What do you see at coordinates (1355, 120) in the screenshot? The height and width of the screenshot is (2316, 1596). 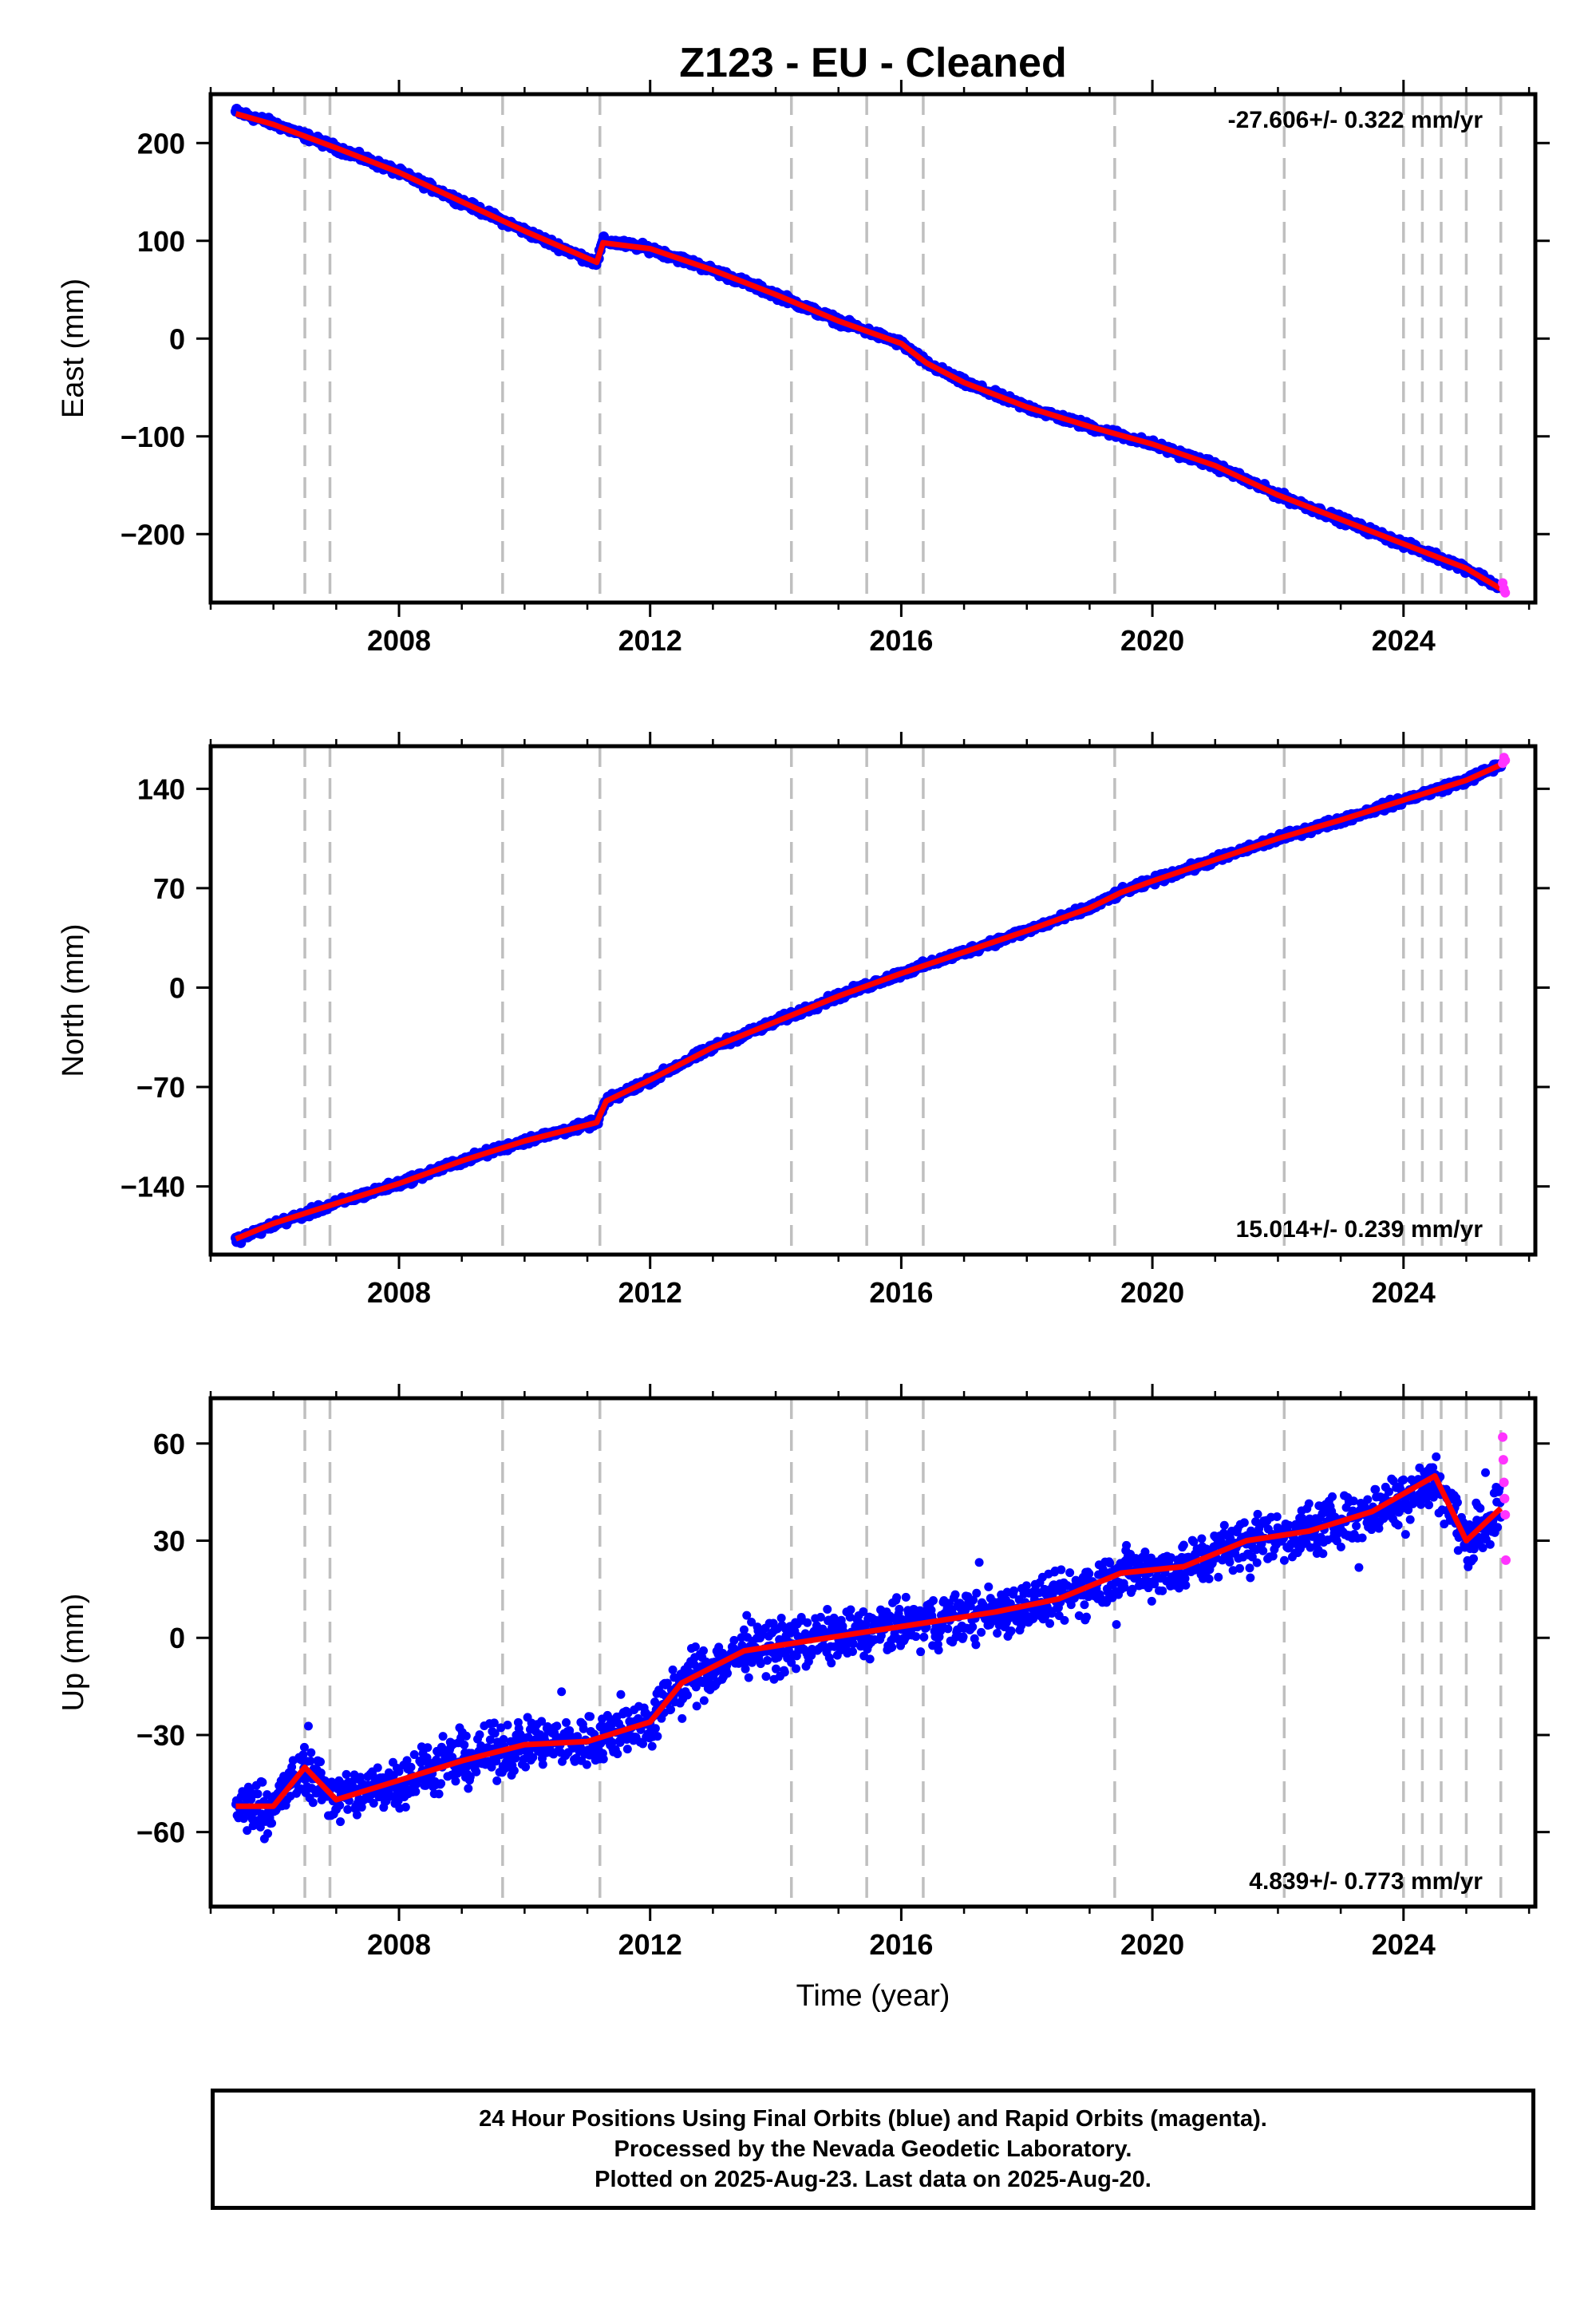 I see `rate-label: -27.606+/- 0.322 mm/yr` at bounding box center [1355, 120].